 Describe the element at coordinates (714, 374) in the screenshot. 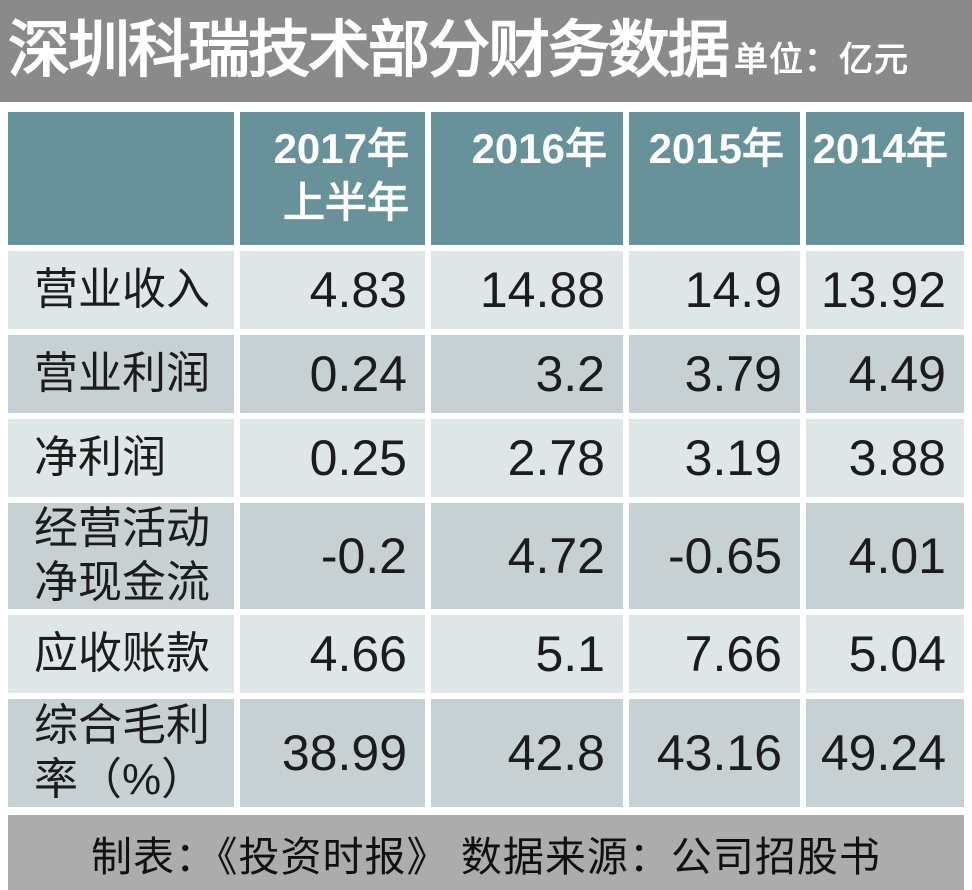

I see `table-cell: 3.79` at that location.